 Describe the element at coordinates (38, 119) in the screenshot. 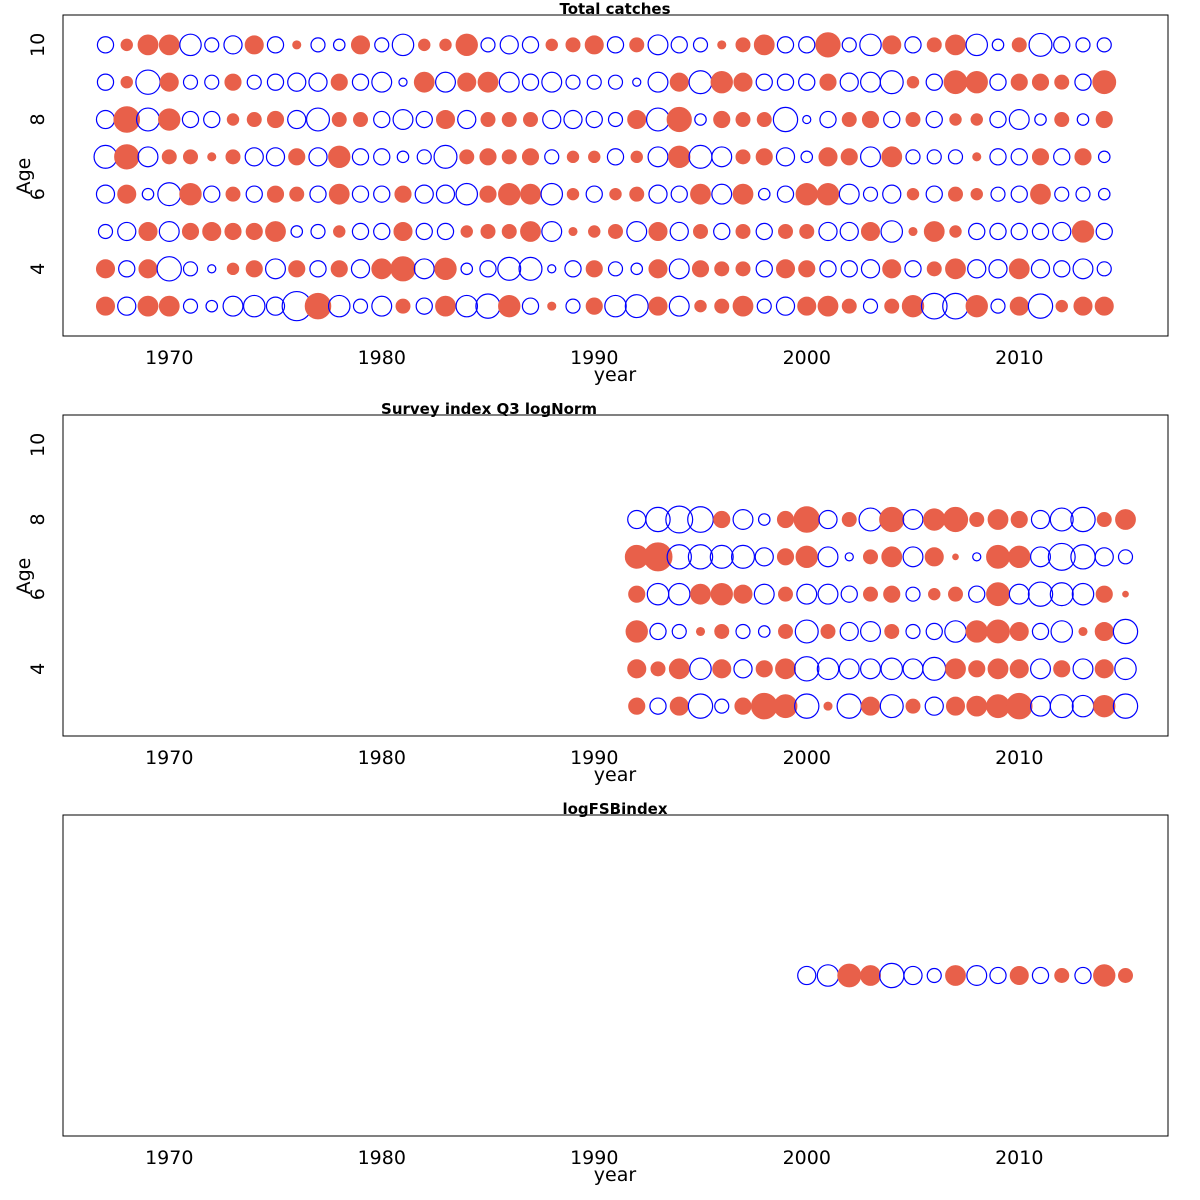

I see `y-tick-label: 8` at that location.